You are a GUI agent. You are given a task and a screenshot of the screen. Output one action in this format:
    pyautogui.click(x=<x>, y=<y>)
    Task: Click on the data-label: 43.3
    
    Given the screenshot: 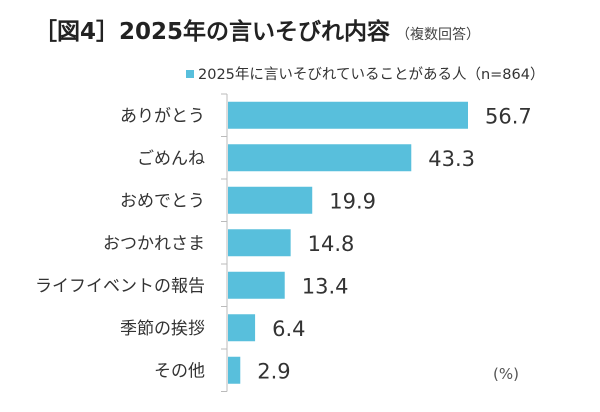 What is the action you would take?
    pyautogui.click(x=451, y=159)
    